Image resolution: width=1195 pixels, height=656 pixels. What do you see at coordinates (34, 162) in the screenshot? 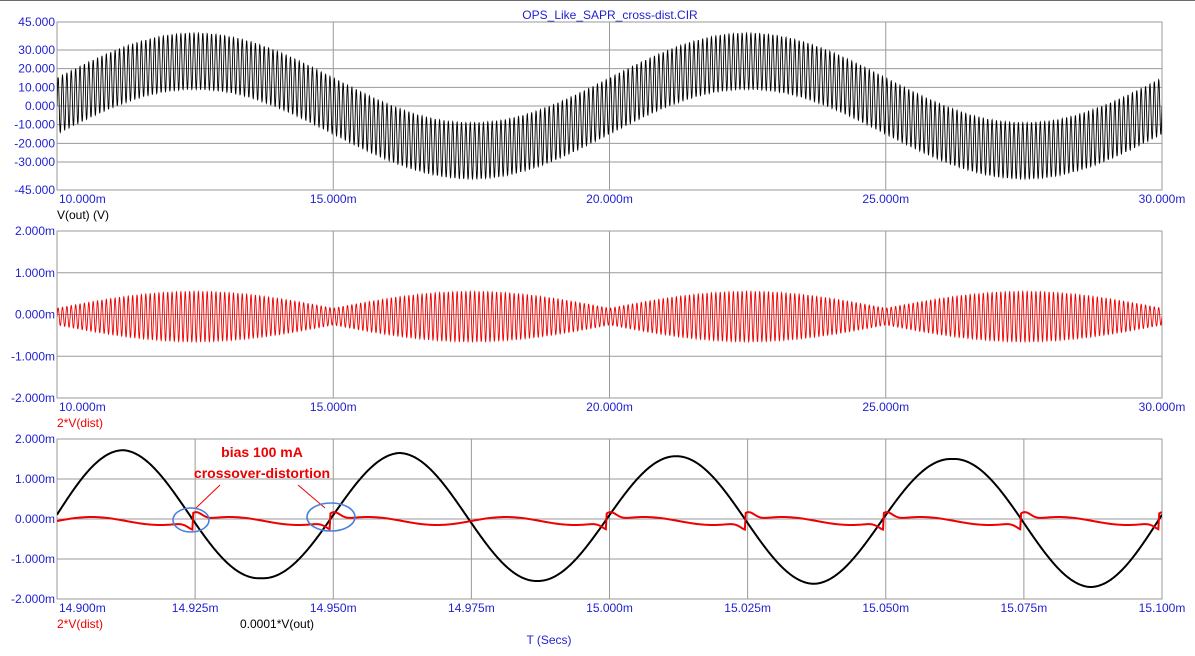
I see `y-tick-label: -30.000` at bounding box center [34, 162].